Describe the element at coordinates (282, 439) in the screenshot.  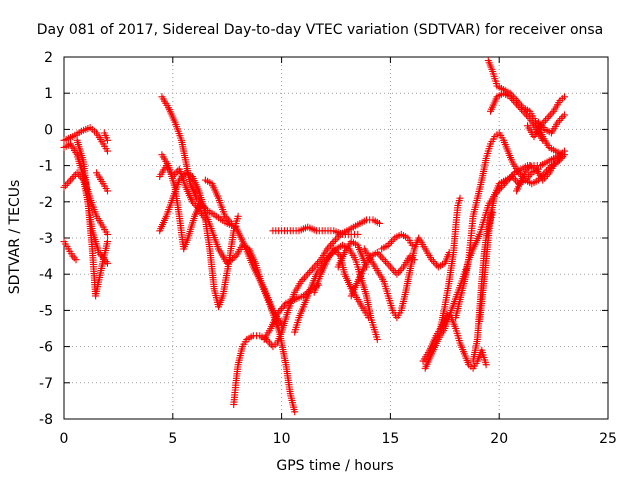
I see `x-tick-label: 10` at that location.